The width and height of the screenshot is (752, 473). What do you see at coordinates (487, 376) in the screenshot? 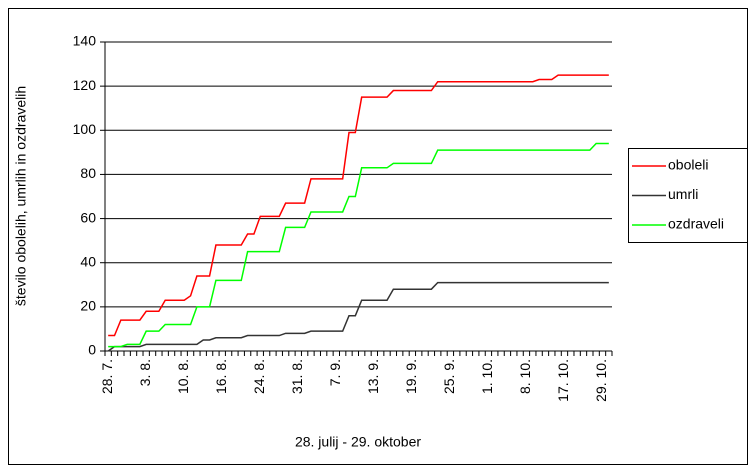
I see `x-tick-label: 1. 10.` at bounding box center [487, 376].